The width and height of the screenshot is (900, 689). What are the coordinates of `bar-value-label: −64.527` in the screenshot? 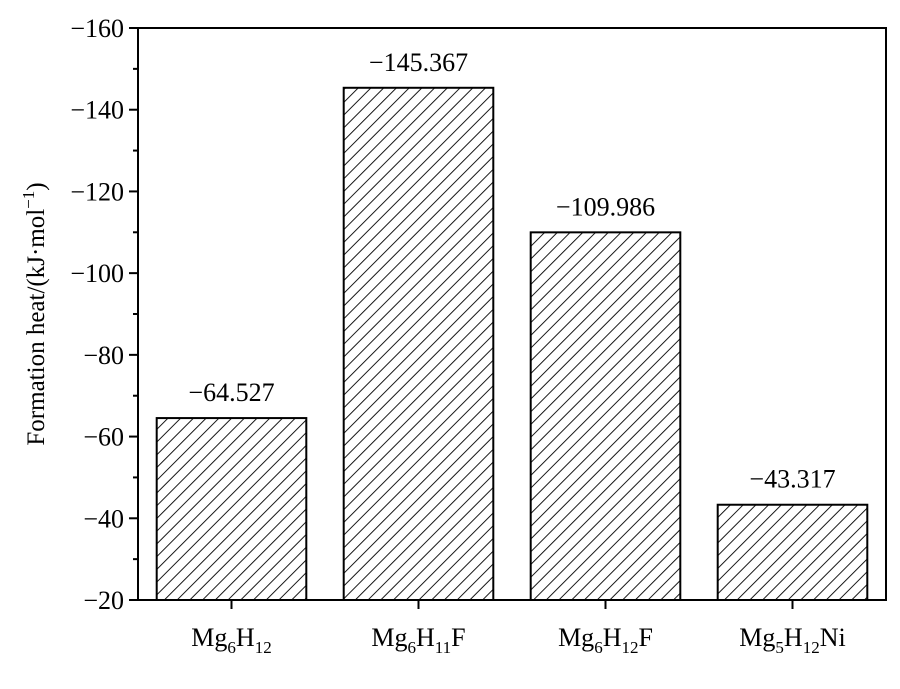 It's located at (231, 392).